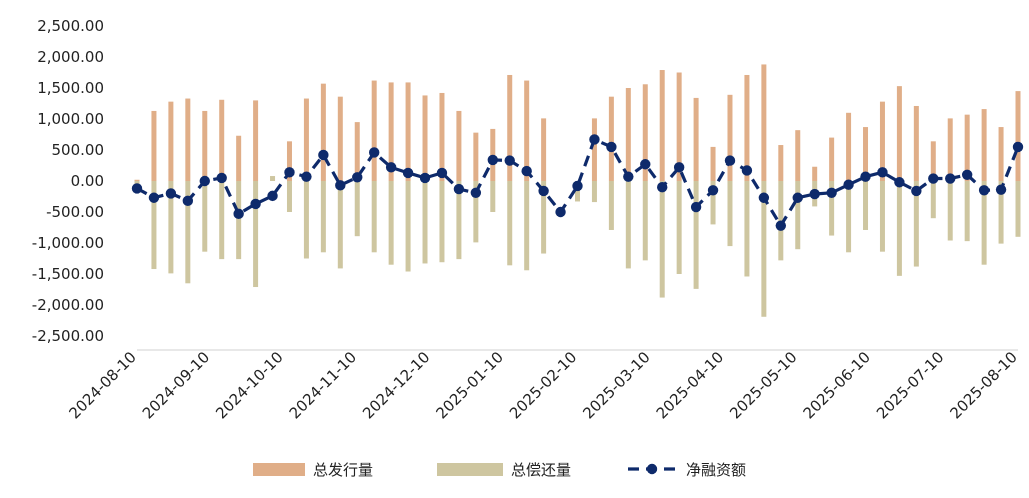  I want to click on y-tick-label: -1,000.00, so click(68, 243).